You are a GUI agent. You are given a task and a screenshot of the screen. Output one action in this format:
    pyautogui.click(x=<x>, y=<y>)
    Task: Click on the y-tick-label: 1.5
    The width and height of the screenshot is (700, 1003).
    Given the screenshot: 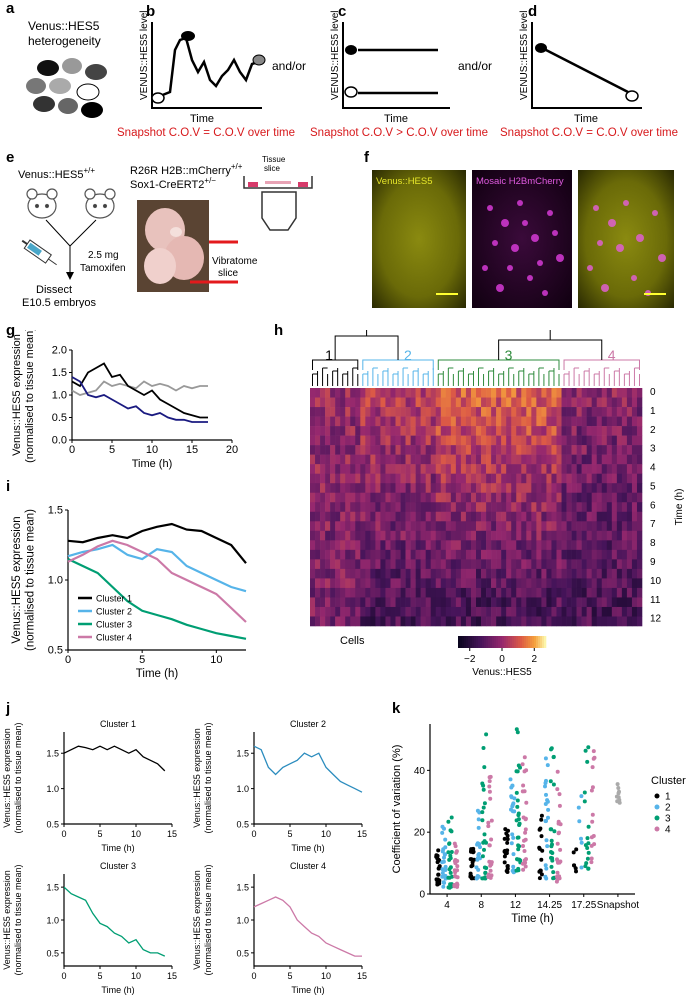 What is the action you would take?
    pyautogui.click(x=59, y=373)
    